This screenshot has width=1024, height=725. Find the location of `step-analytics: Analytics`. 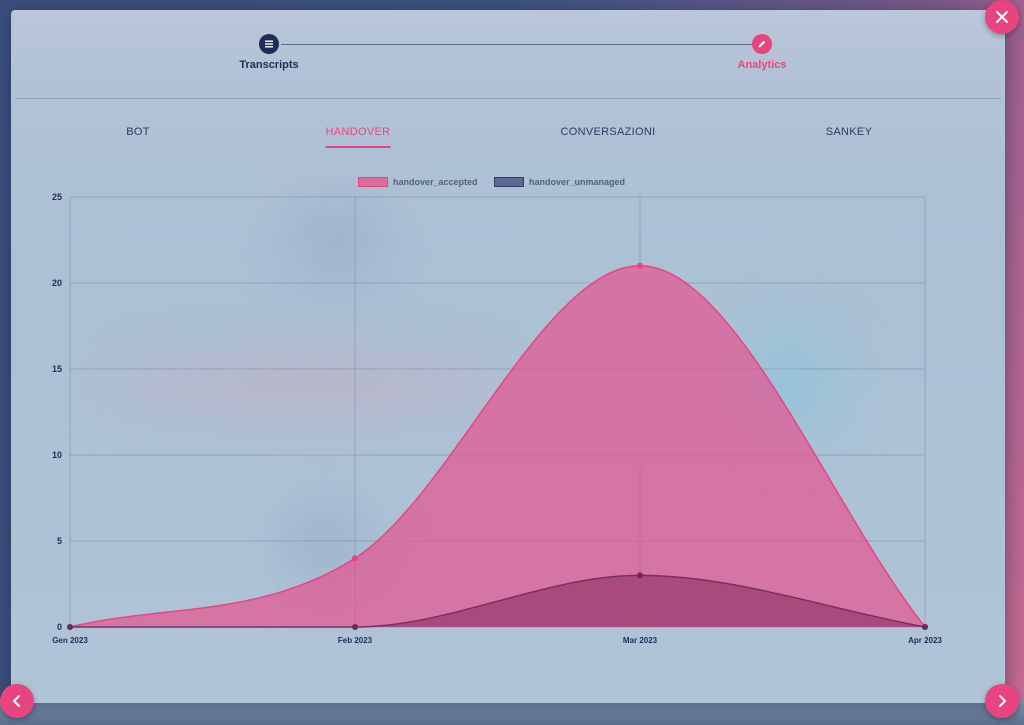

step-analytics: Analytics is located at coordinates (762, 52).